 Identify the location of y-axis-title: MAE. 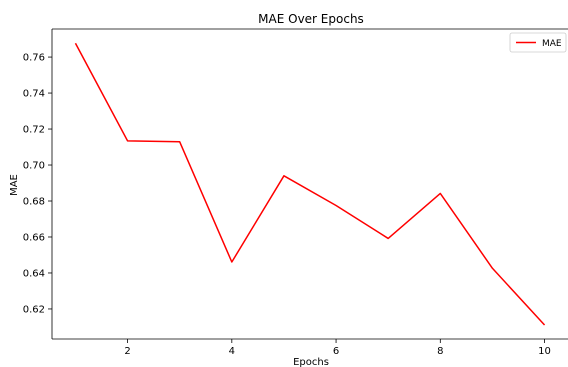
(14, 185).